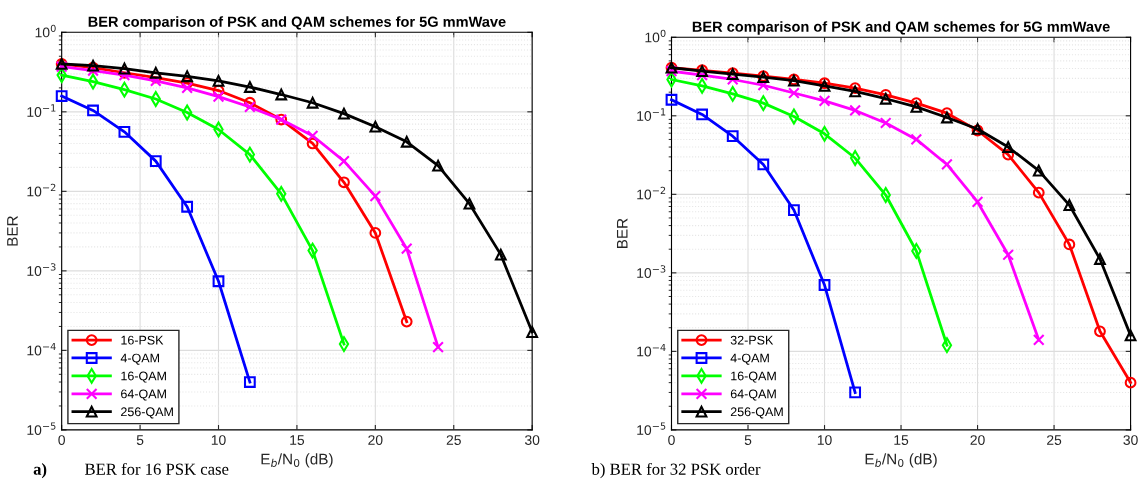  I want to click on legend-label: 256-QAM, so click(147, 413).